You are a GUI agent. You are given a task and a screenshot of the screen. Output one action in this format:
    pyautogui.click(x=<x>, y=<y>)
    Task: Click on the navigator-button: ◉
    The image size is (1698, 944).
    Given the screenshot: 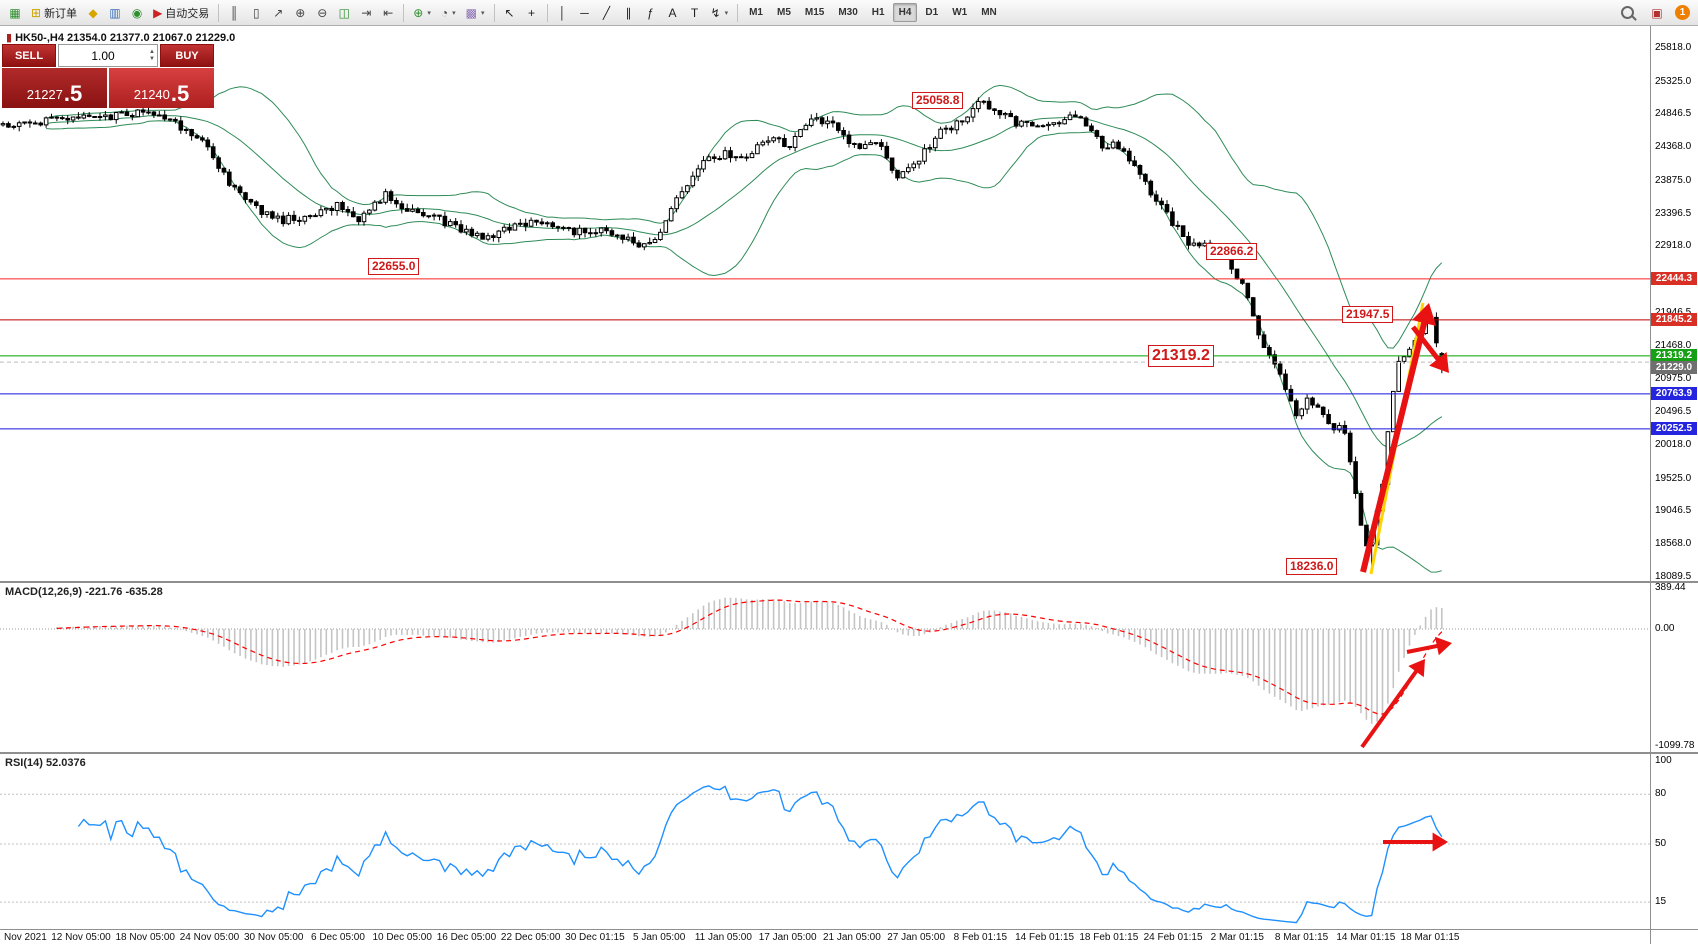 What is the action you would take?
    pyautogui.click(x=137, y=13)
    